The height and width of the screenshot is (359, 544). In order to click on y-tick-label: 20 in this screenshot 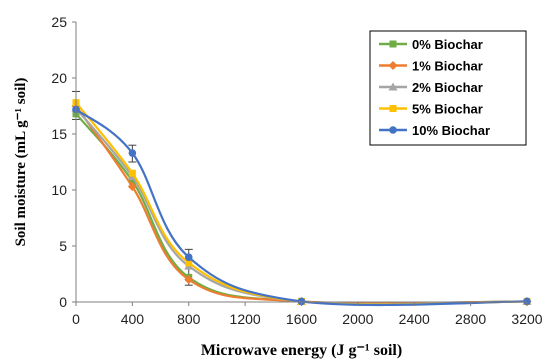, I will do `click(59, 78)`.